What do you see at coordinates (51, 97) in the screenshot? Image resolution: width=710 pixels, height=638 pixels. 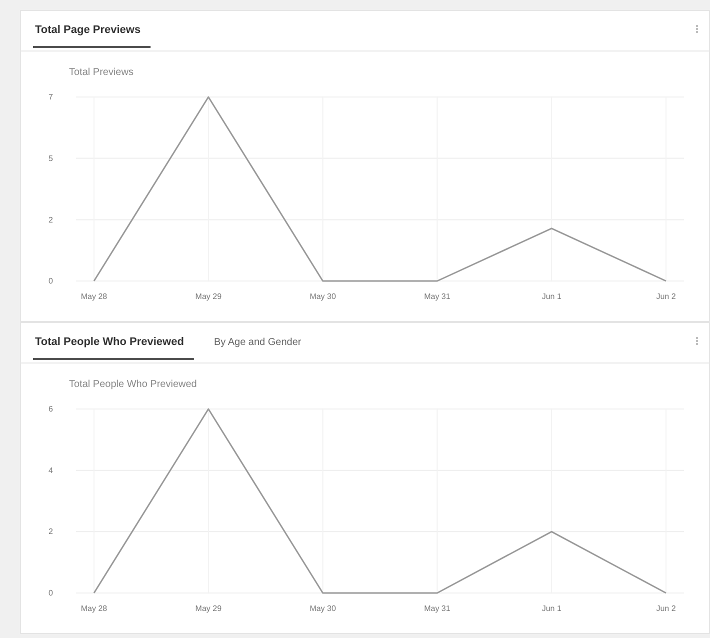 I see `y-tick-label: 7` at bounding box center [51, 97].